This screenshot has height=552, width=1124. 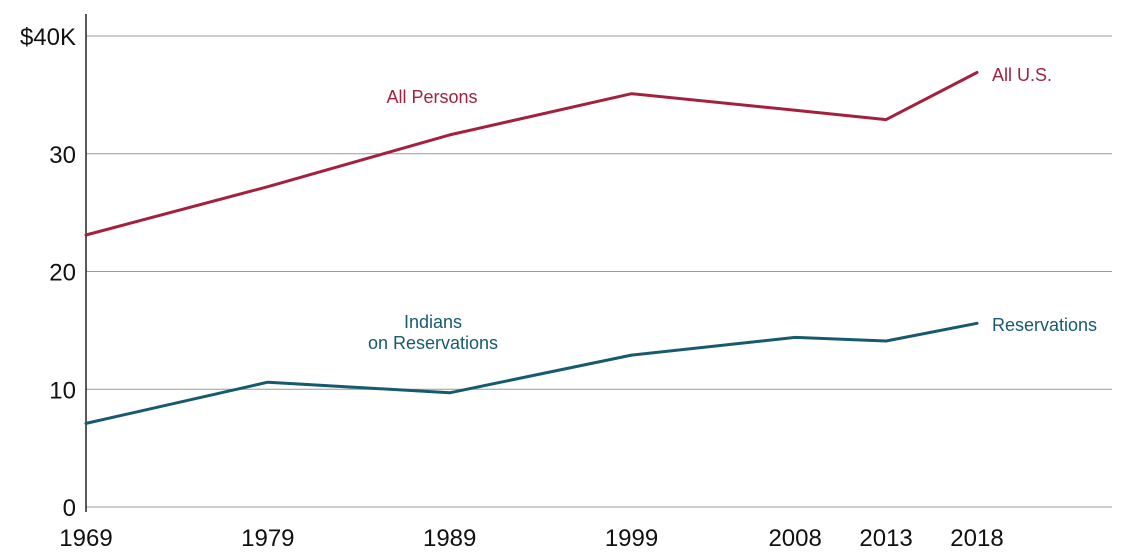 What do you see at coordinates (1044, 325) in the screenshot?
I see `end-label-reservations: Reservations` at bounding box center [1044, 325].